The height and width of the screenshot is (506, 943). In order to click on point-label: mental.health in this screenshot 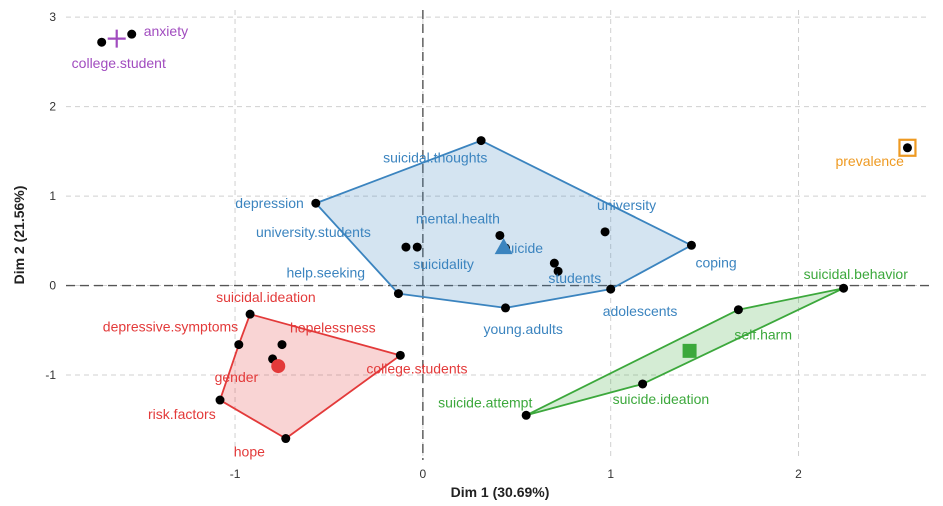, I will do `click(458, 218)`.